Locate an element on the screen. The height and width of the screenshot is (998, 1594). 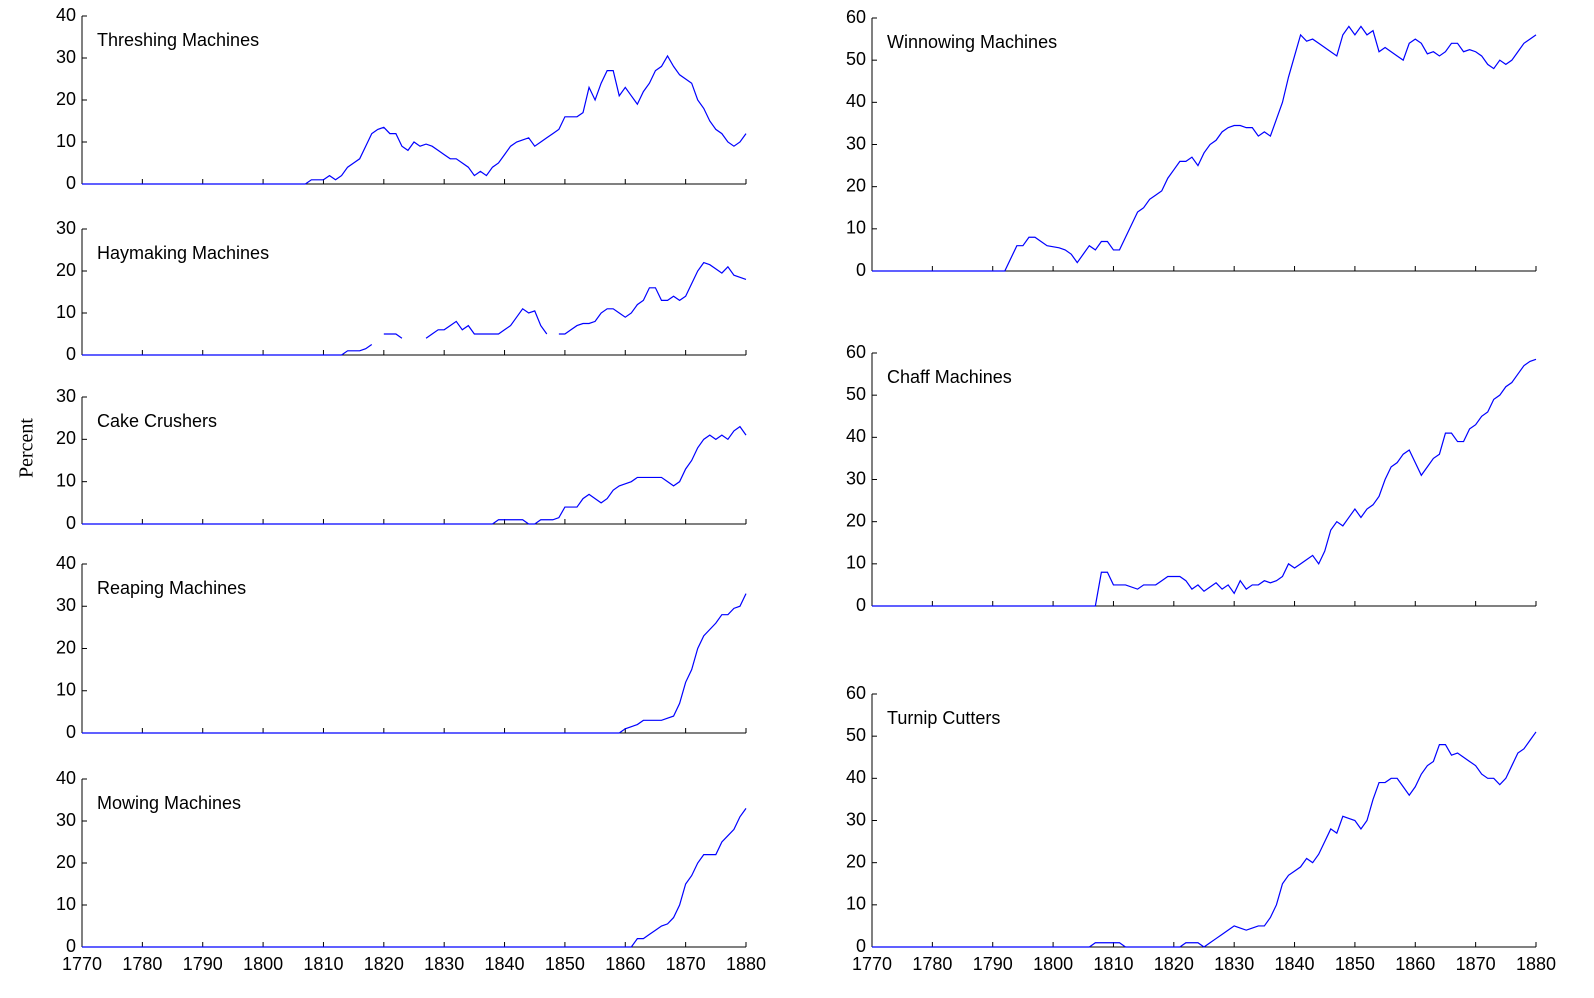
panel-title: Cake Crushers is located at coordinates (157, 421).